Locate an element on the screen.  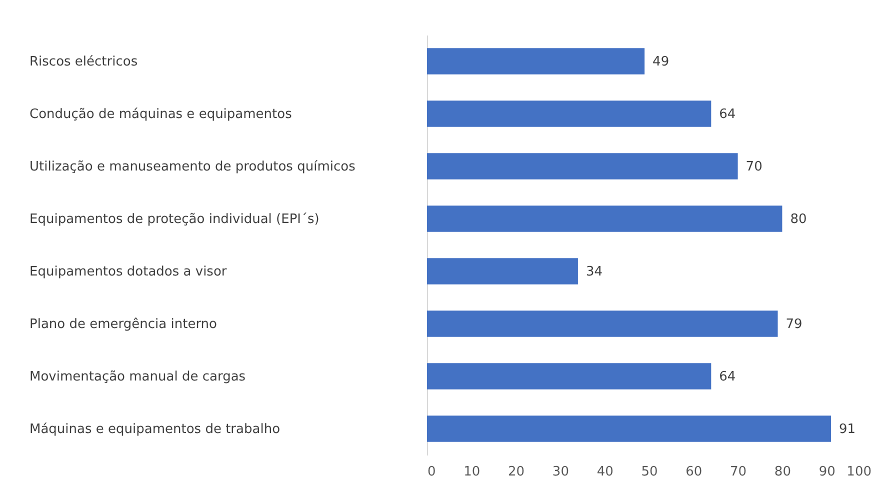
y-tick-label: Utilização e manuseamento de produtos químicos is located at coordinates (193, 166).